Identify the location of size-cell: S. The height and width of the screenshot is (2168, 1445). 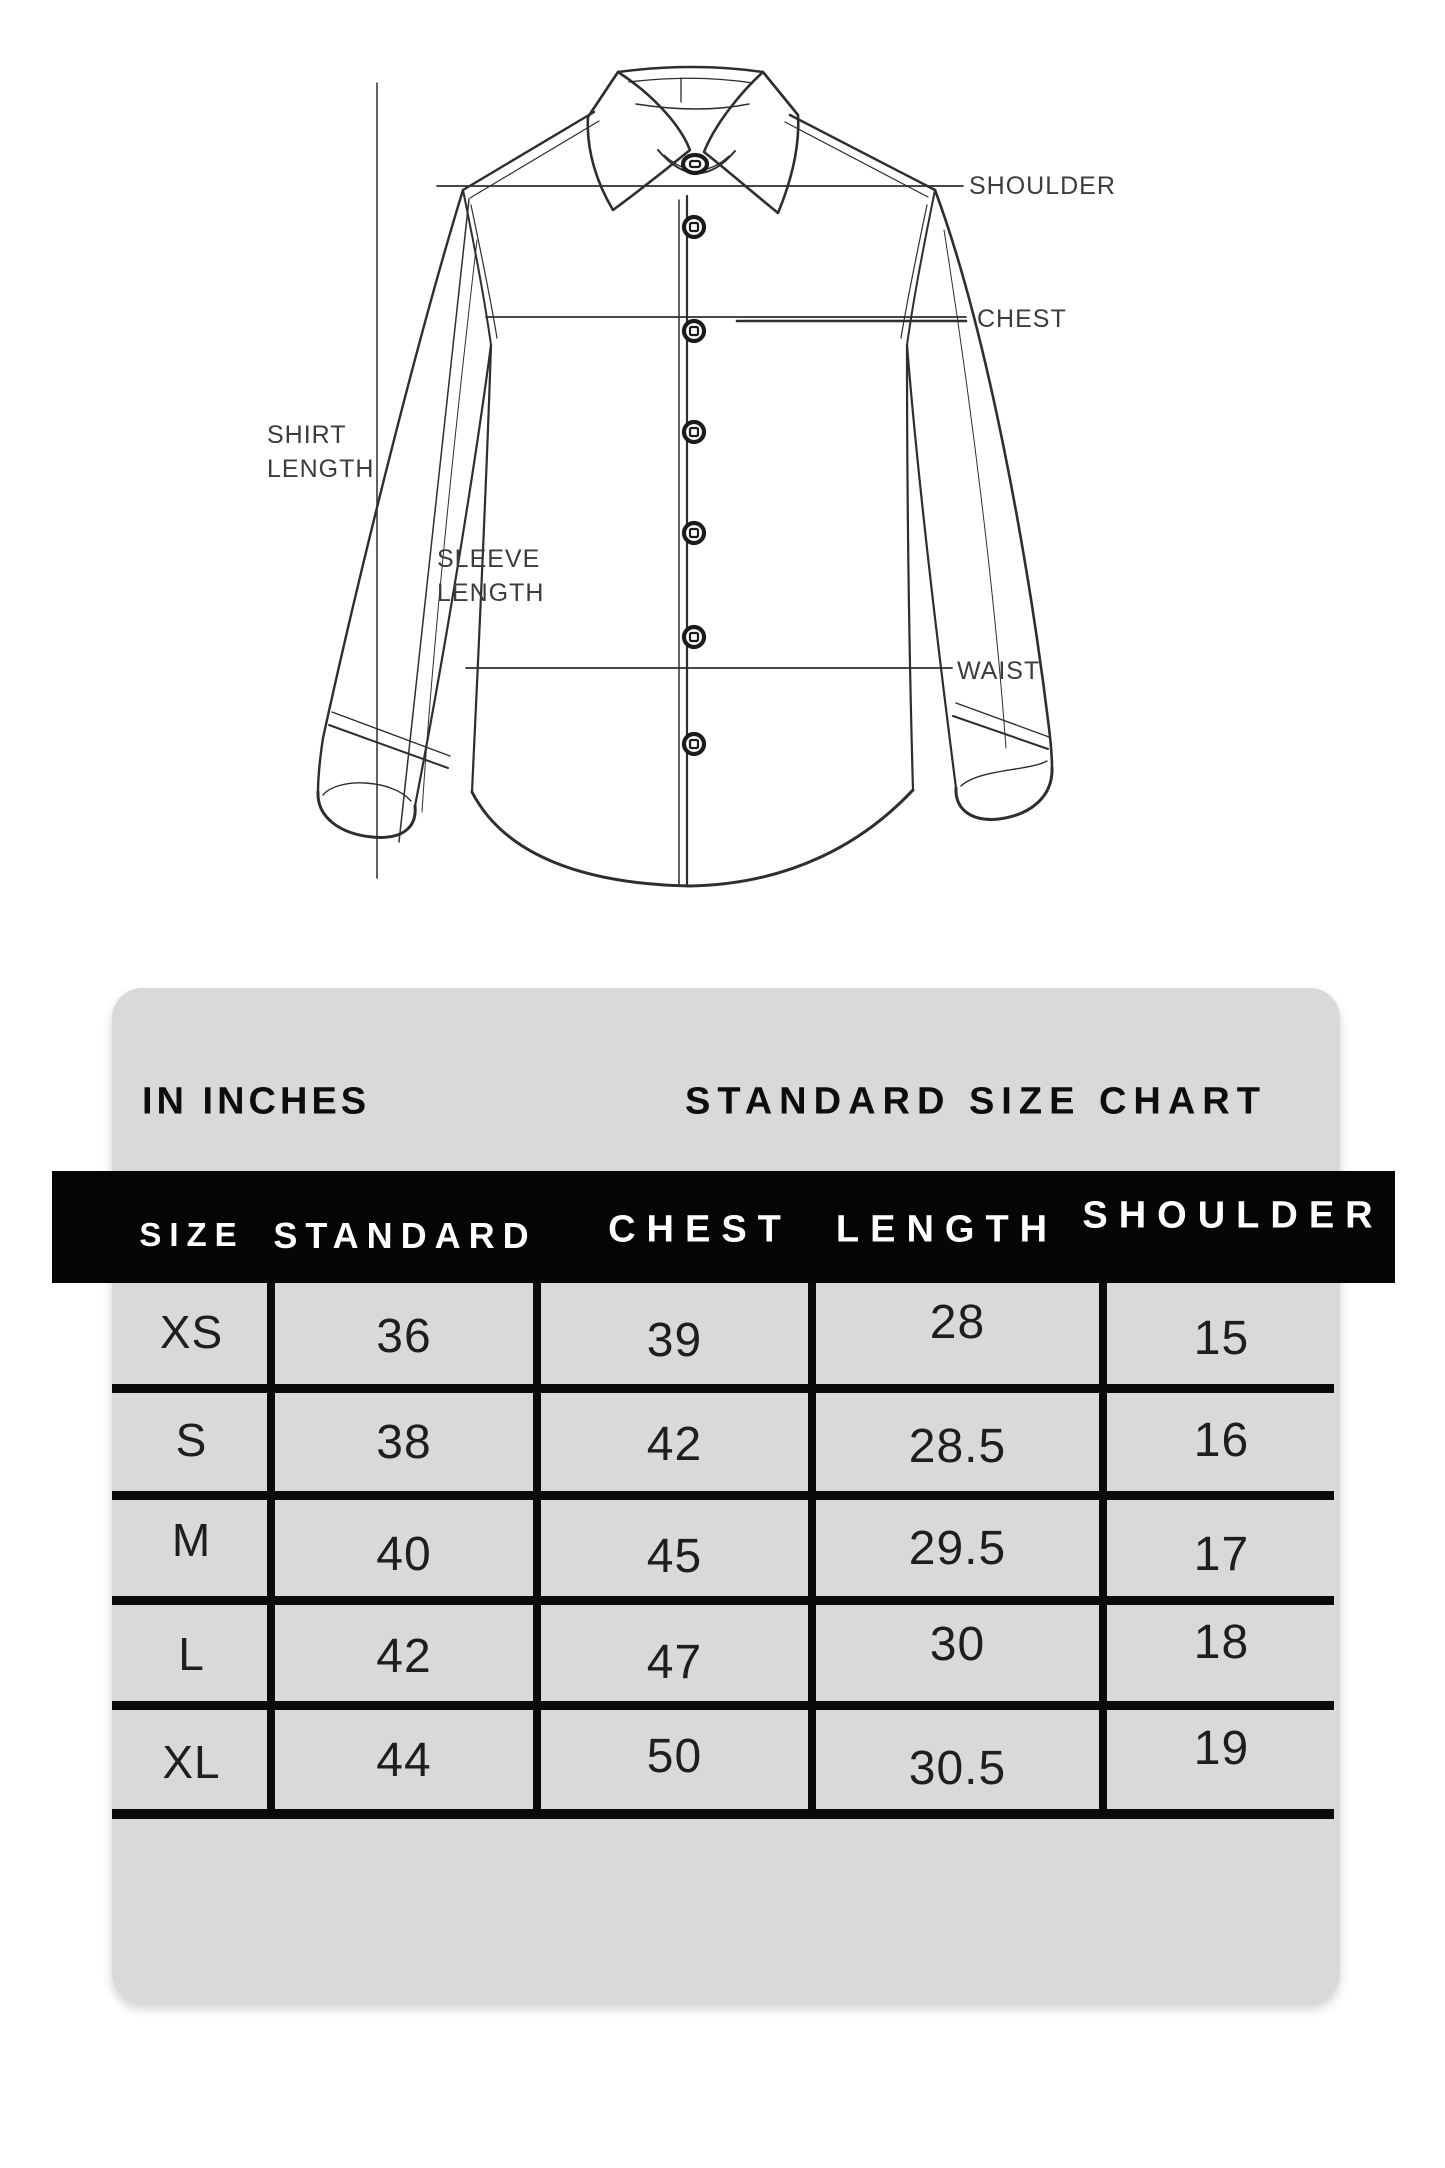
(191, 1440).